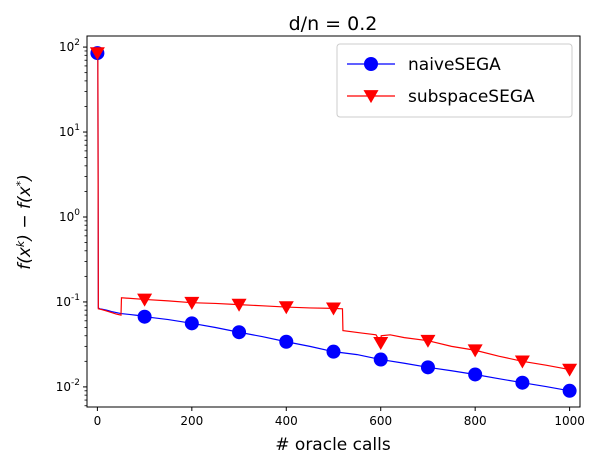 This screenshot has height=465, width=594. What do you see at coordinates (98, 421) in the screenshot?
I see `x-tick-label: 0` at bounding box center [98, 421].